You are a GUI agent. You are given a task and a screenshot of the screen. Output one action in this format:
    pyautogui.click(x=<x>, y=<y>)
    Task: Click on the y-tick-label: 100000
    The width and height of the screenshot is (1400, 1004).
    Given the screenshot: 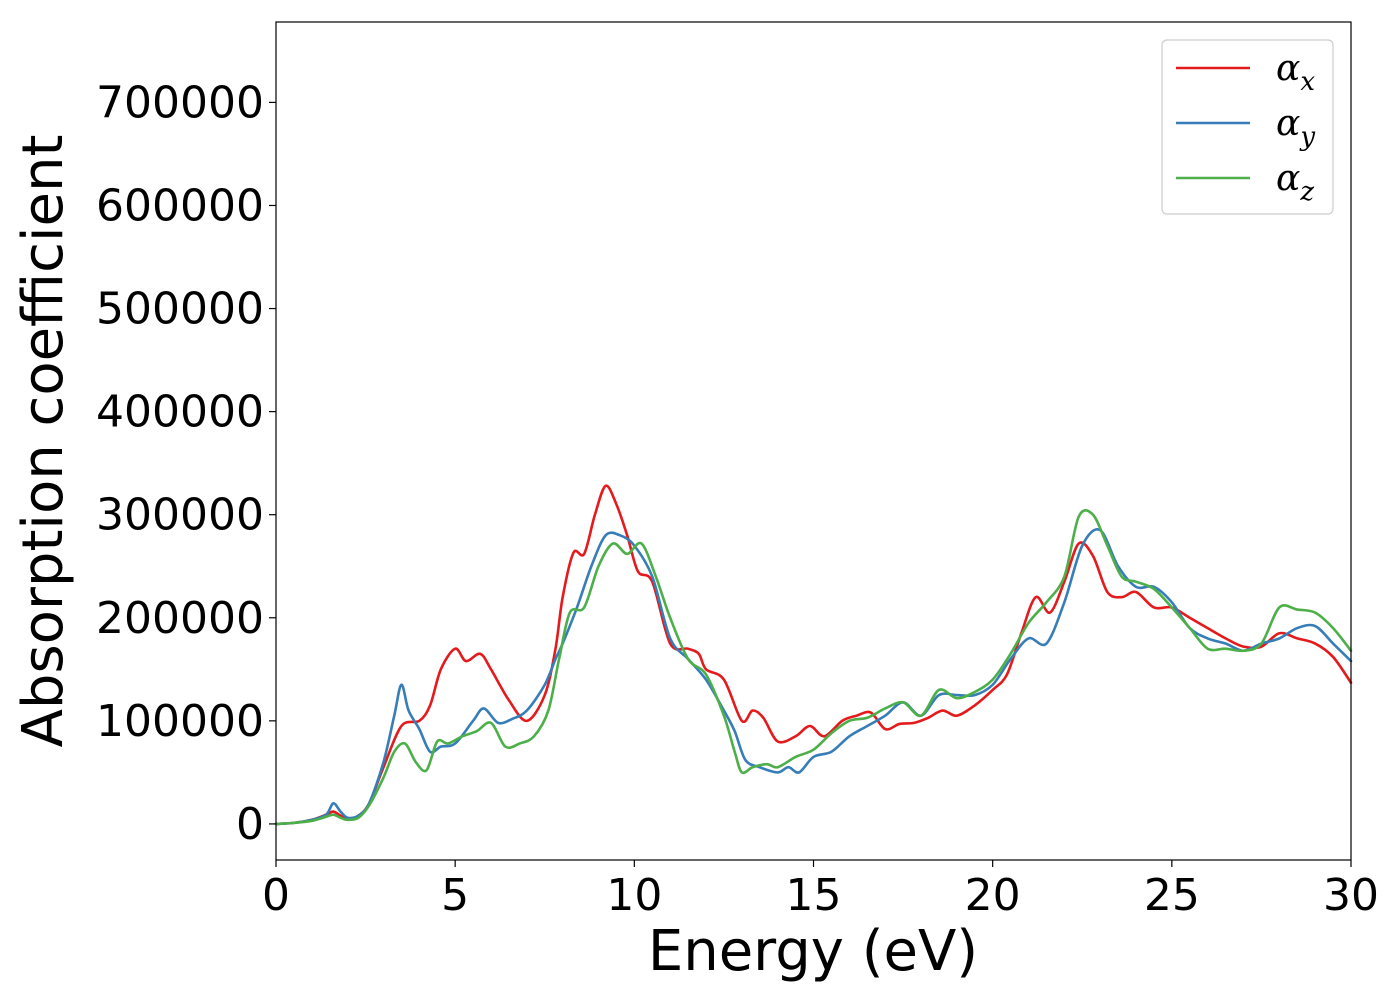 What is the action you would take?
    pyautogui.click(x=180, y=721)
    